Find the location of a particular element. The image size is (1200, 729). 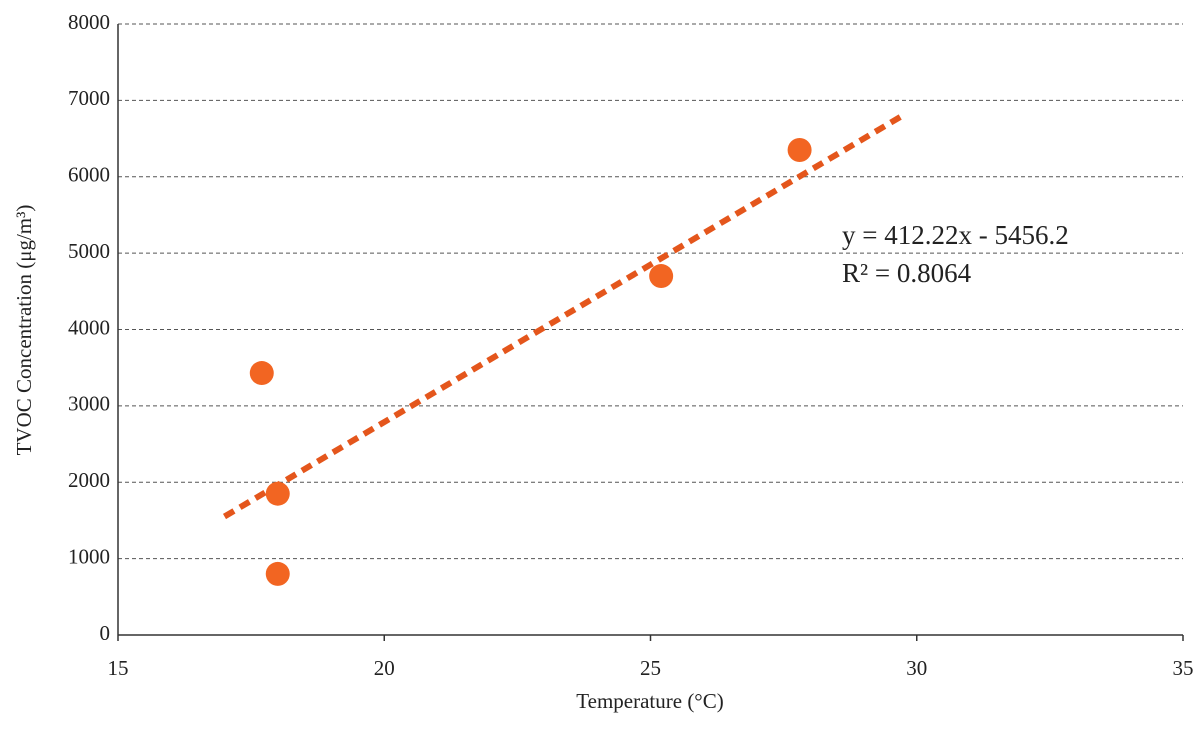

y-tick-label: 6000 is located at coordinates (89, 175).